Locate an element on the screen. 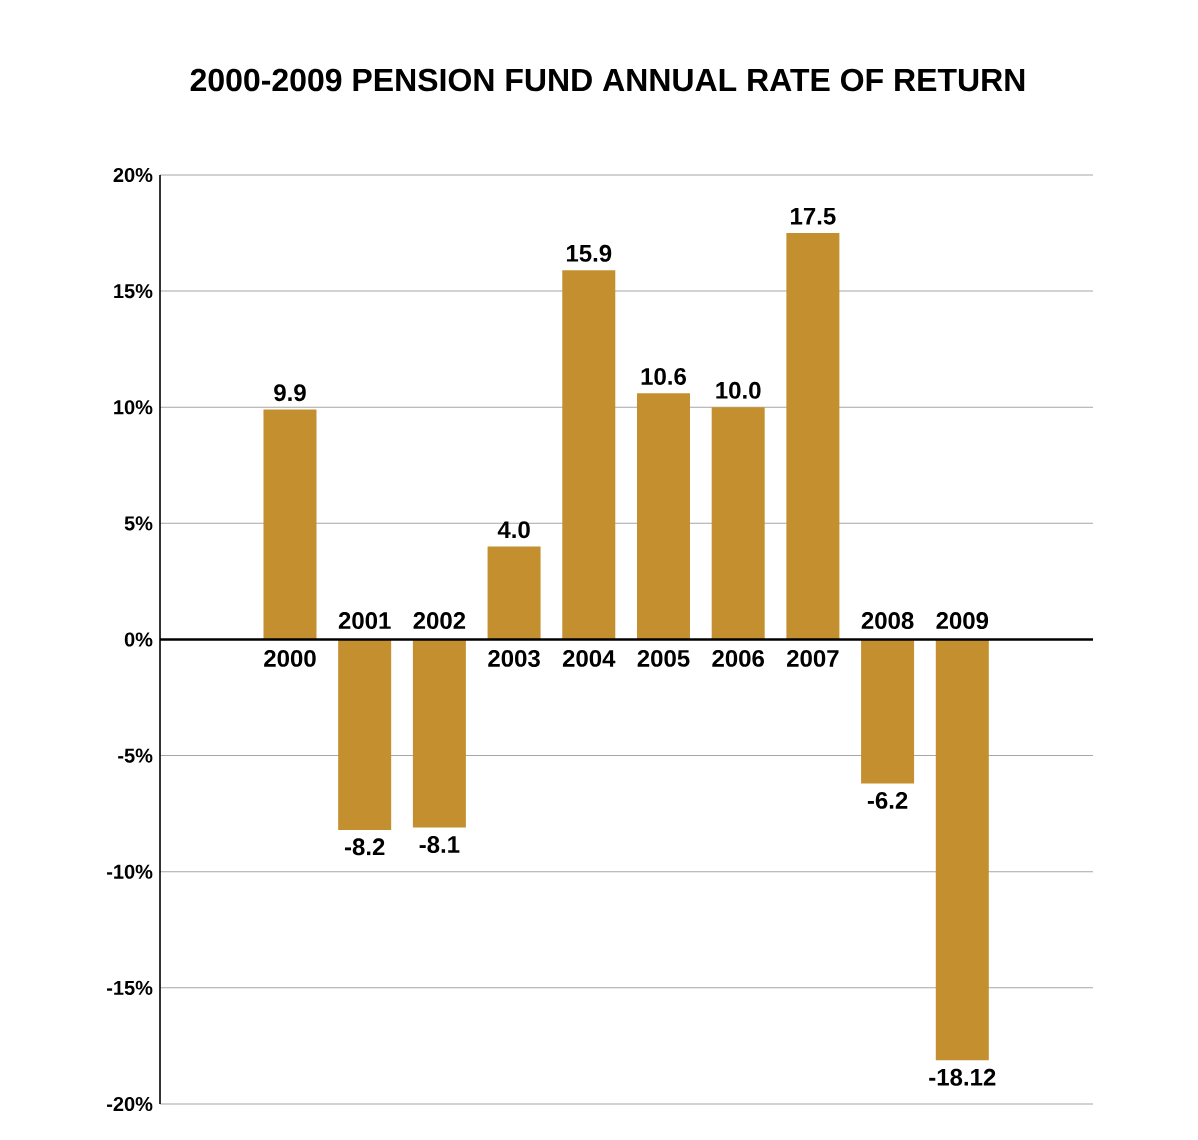 Image resolution: width=1198 pixels, height=1140 pixels. x-tick-label: 2003 is located at coordinates (514, 658).